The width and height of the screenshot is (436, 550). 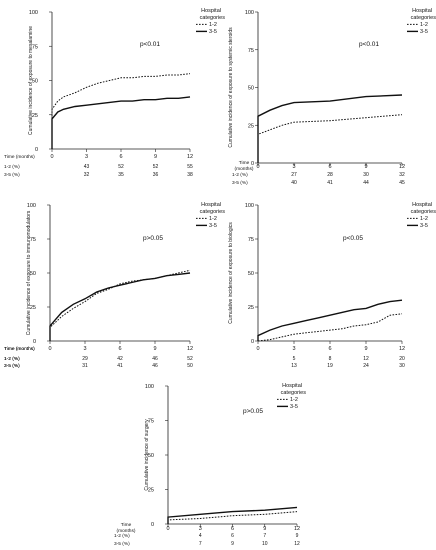 What do you see at coordinates (200, 536) in the screenshot?
I see `table-cell-1-2: 4` at bounding box center [200, 536].